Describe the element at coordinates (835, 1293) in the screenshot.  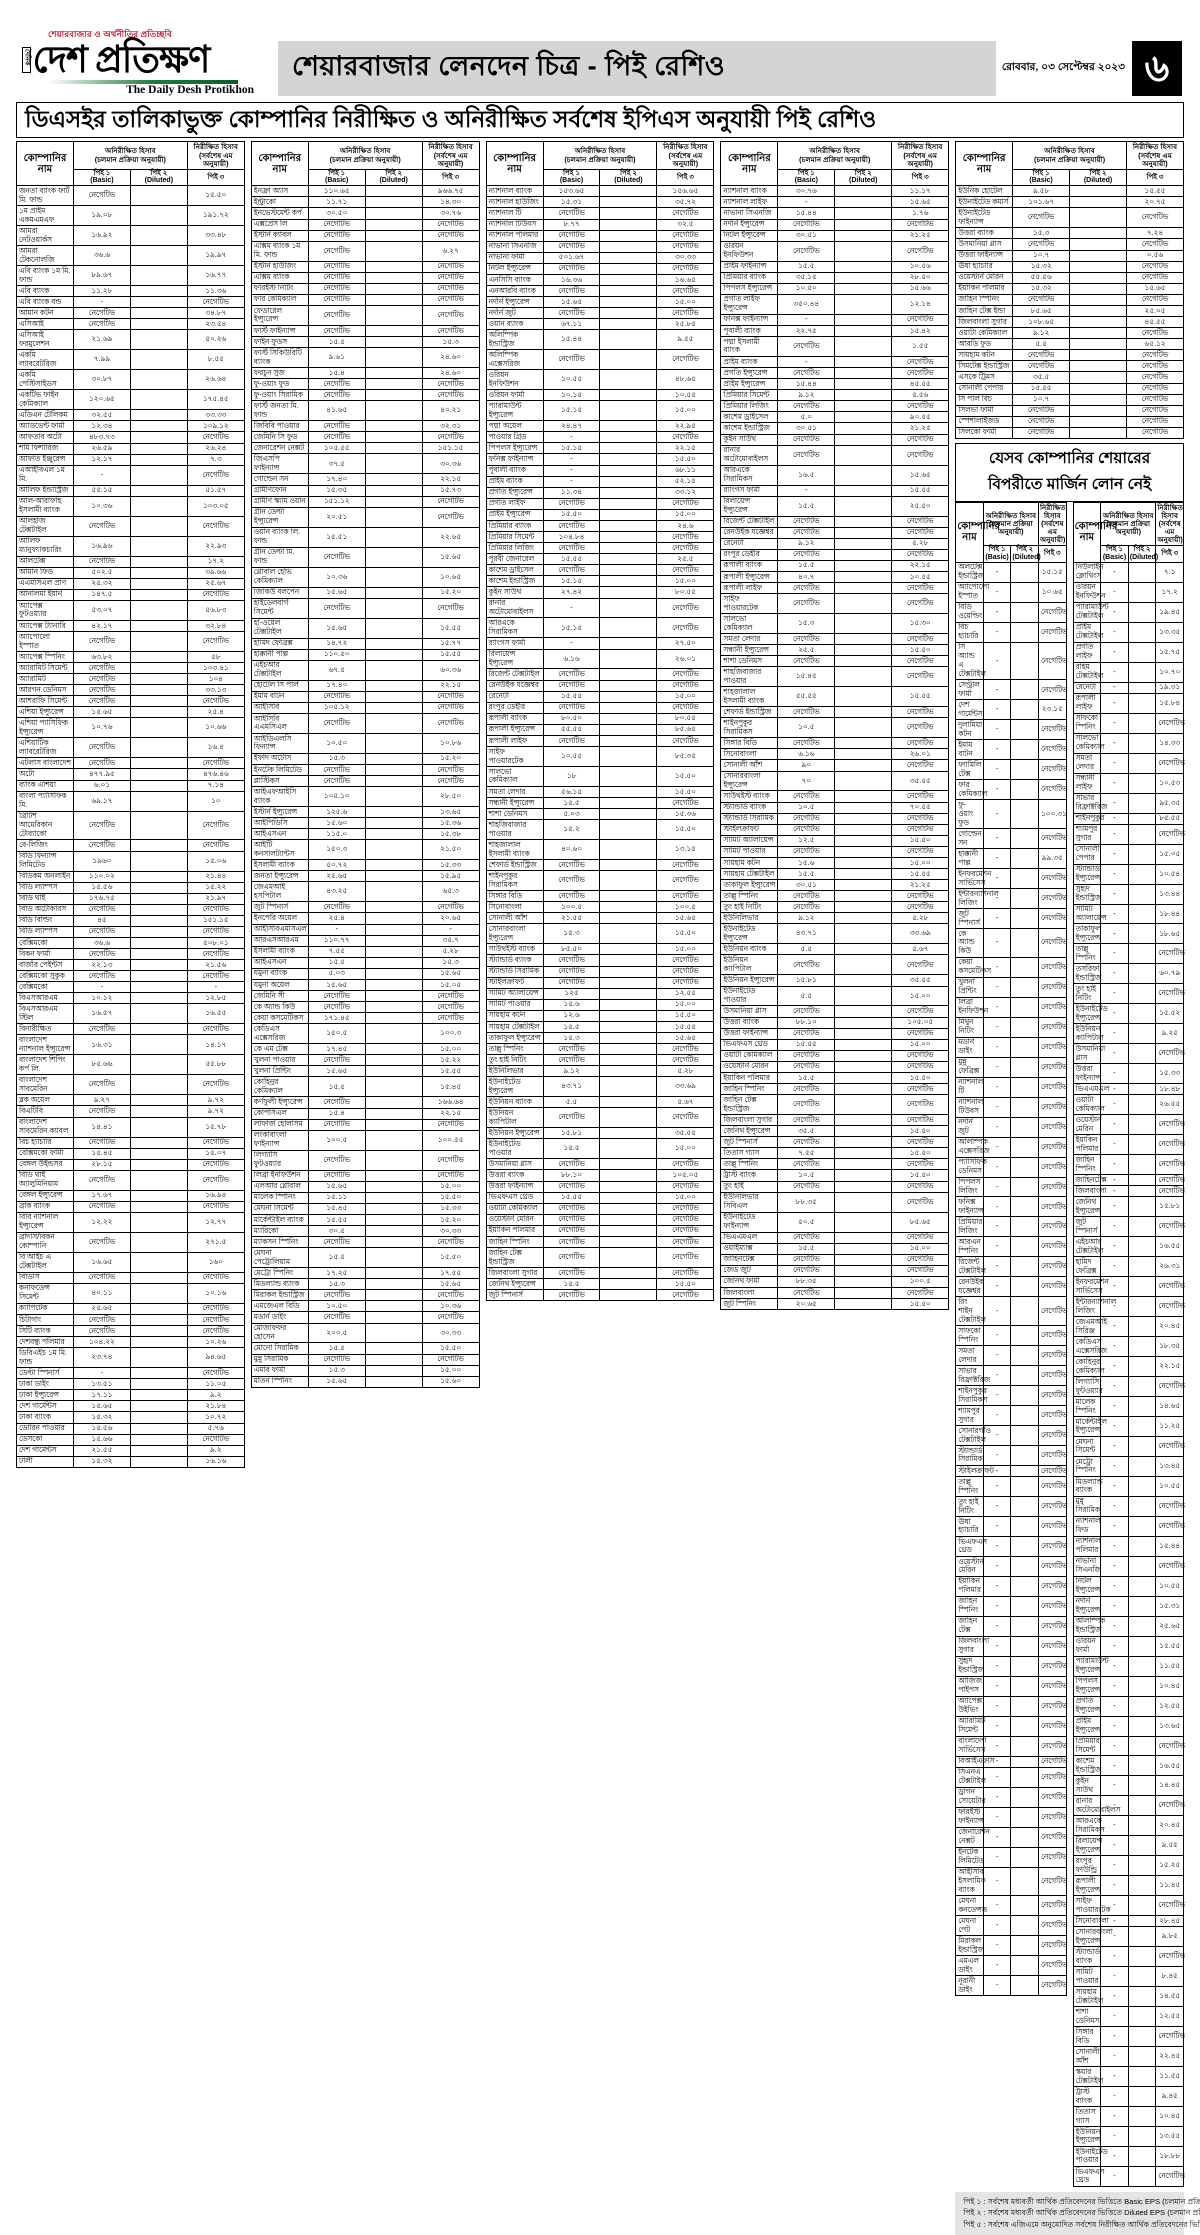
I see `table-row: জিলবাংলা নেগেটিভ নেগেটিভ` at that location.